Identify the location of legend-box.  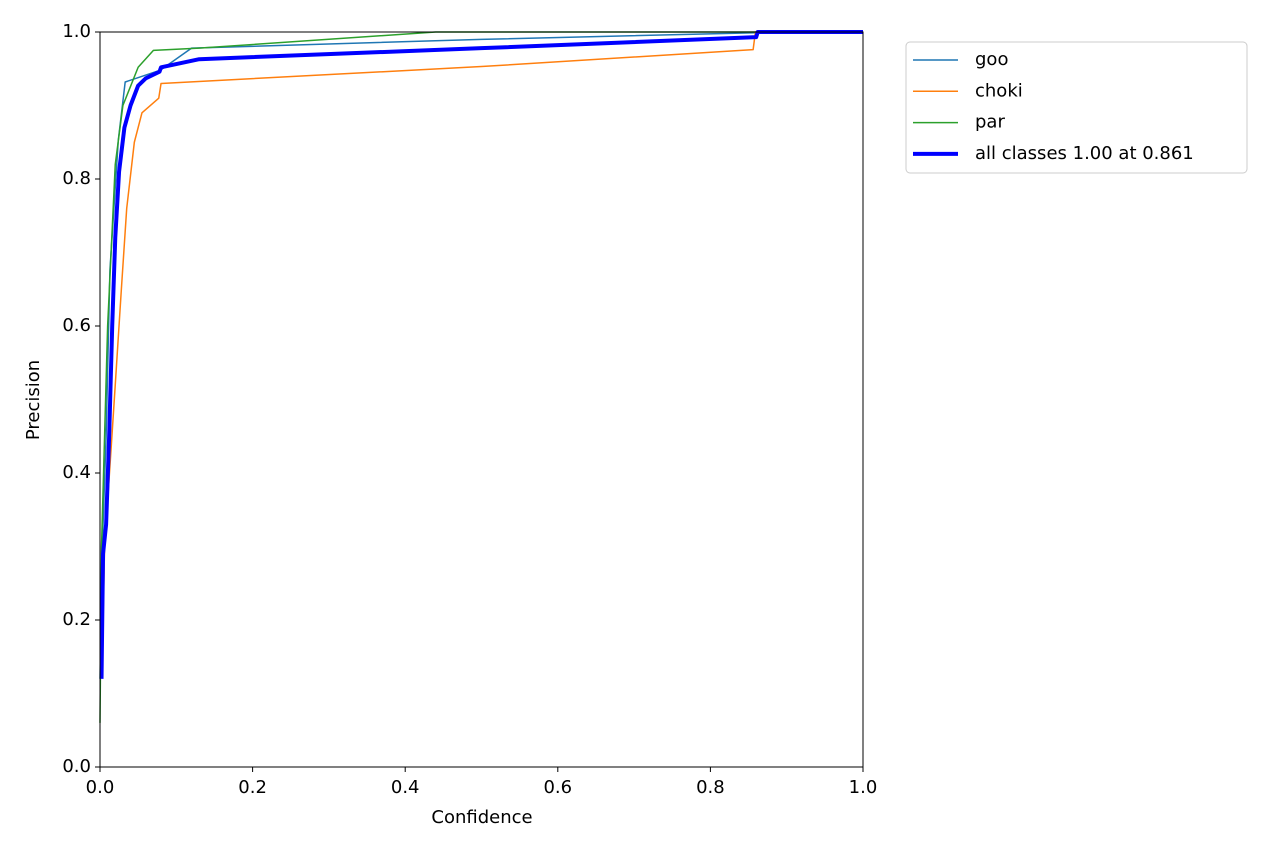
(1076, 107).